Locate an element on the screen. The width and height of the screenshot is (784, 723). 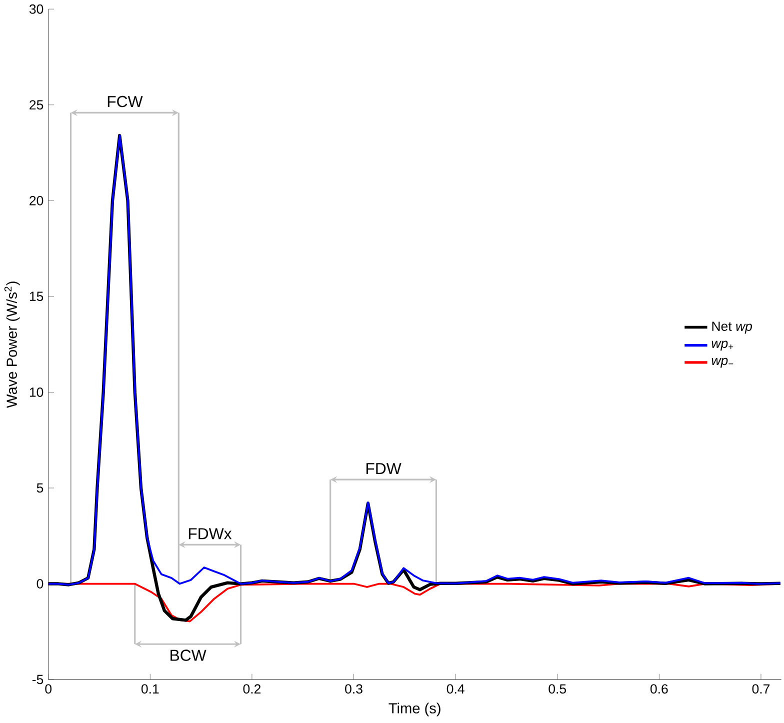
x-tick-label: 0.2 is located at coordinates (252, 689).